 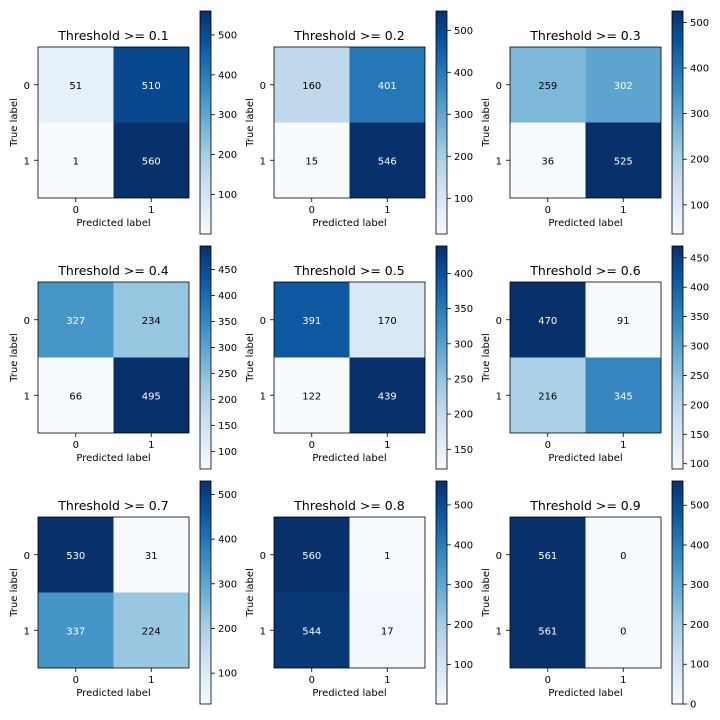 I want to click on cell-value-r1-c1: 224, so click(x=151, y=631).